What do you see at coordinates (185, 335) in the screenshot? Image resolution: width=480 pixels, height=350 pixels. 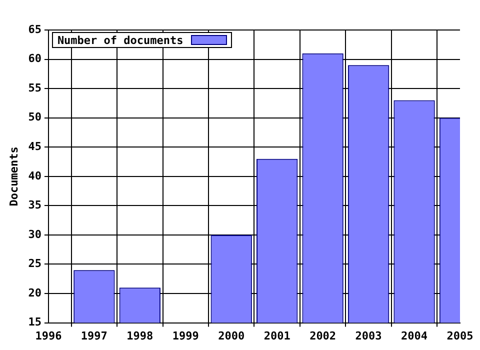 I see `x-tick-label: 1999` at bounding box center [185, 335].